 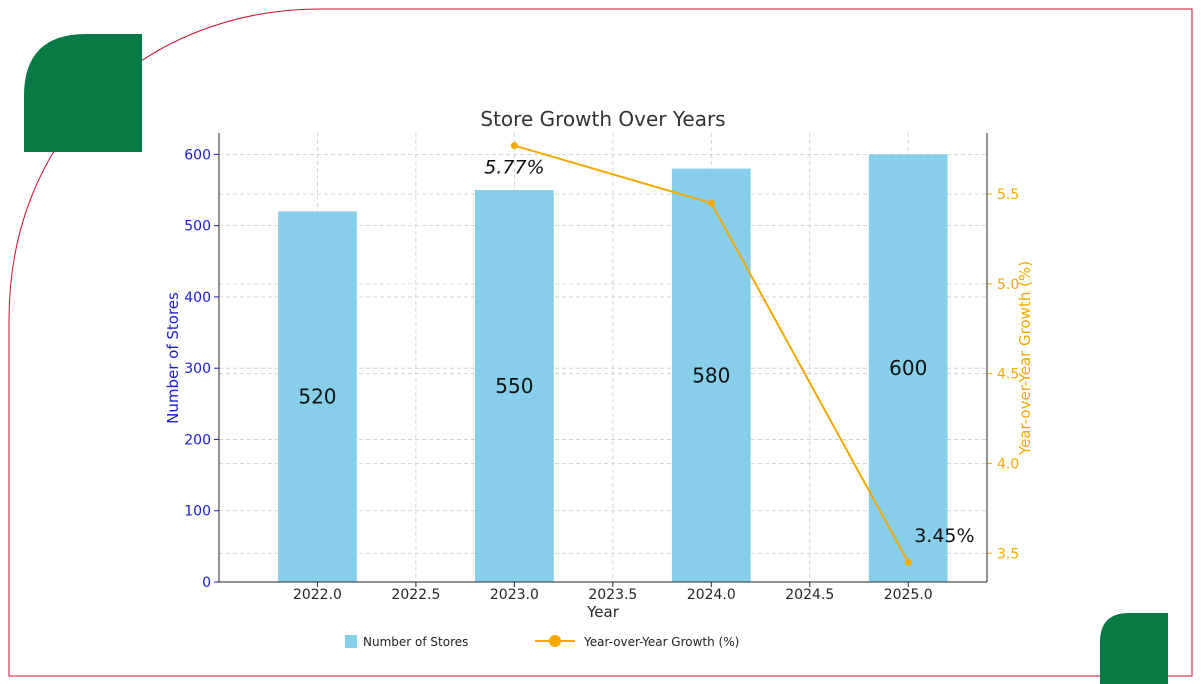 What do you see at coordinates (1008, 464) in the screenshot?
I see `y2-tick-label: 4.0` at bounding box center [1008, 464].